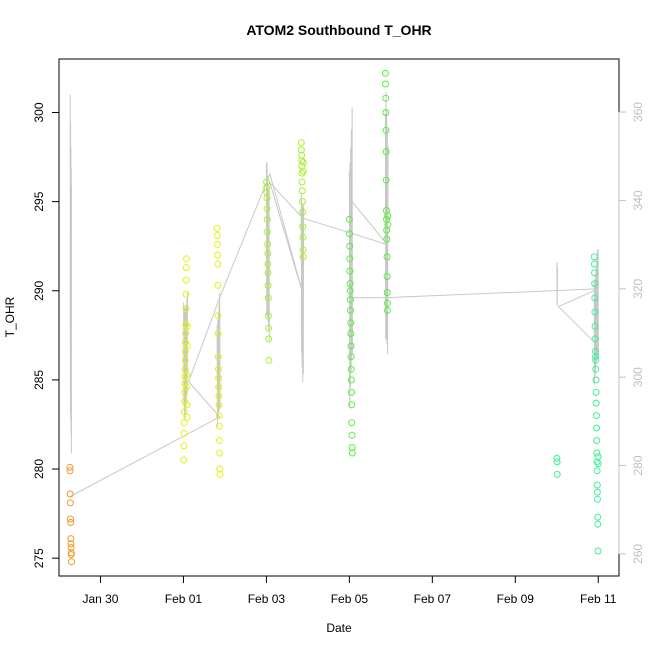 This screenshot has height=650, width=650. I want to click on y-tick-label: 295, so click(39, 201).